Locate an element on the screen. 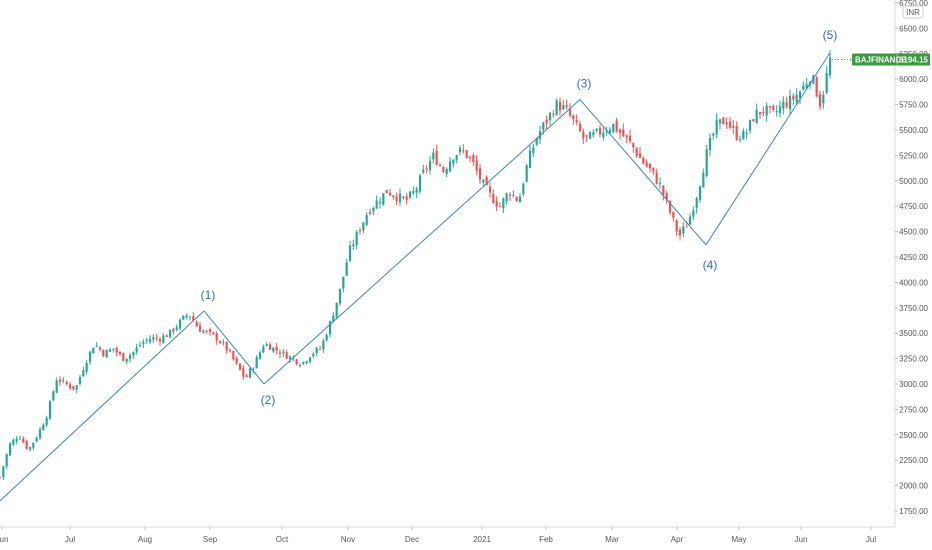 Image resolution: width=932 pixels, height=550 pixels. time-tick-label: May is located at coordinates (738, 539).